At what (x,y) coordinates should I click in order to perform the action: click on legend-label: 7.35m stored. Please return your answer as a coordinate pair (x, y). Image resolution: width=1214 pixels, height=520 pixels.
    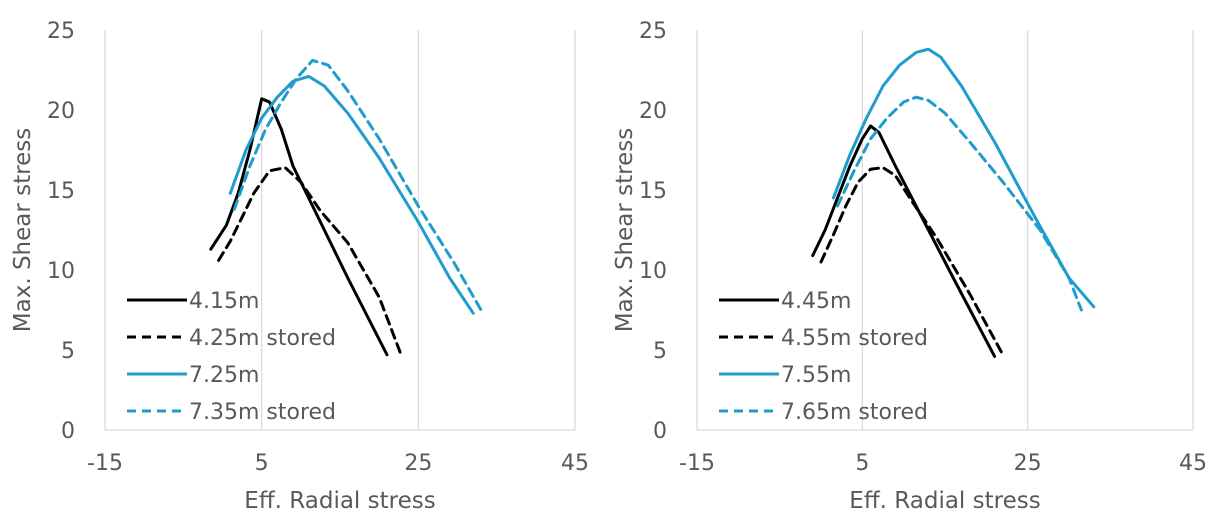
    Looking at the image, I should click on (262, 412).